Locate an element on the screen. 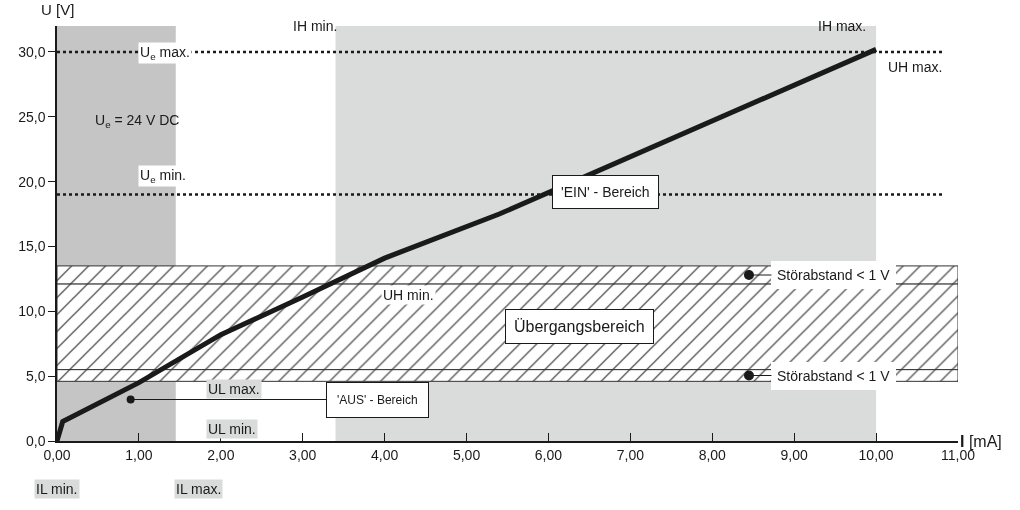 The height and width of the screenshot is (510, 1020). x-tick-label: 4,00 is located at coordinates (385, 454).